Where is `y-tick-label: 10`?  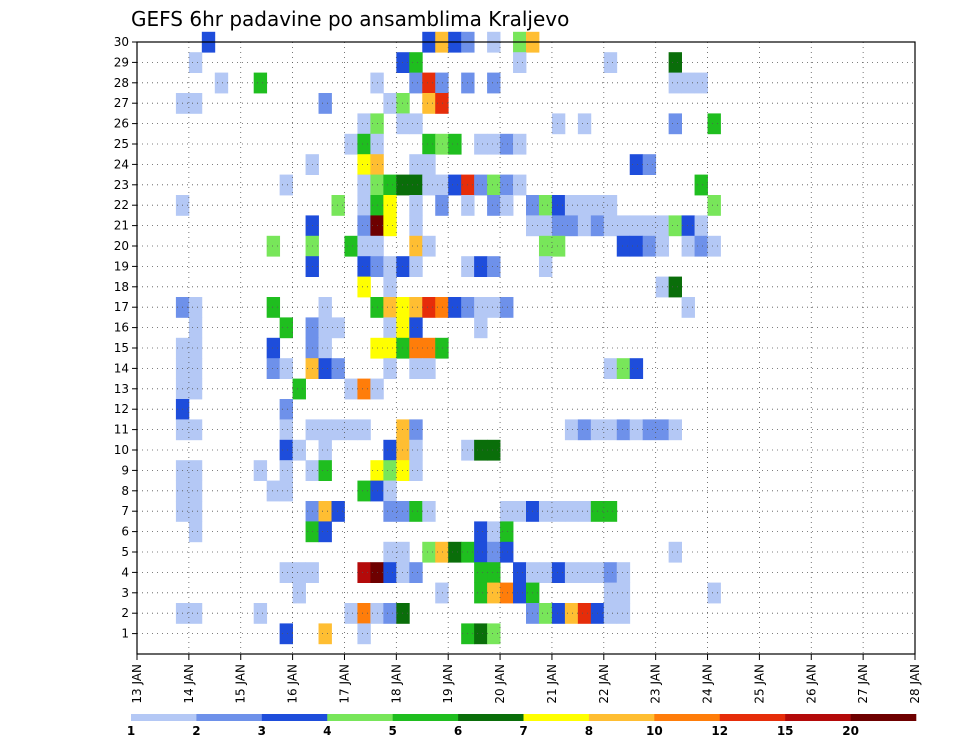
y-tick-label: 10 is located at coordinates (121, 450).